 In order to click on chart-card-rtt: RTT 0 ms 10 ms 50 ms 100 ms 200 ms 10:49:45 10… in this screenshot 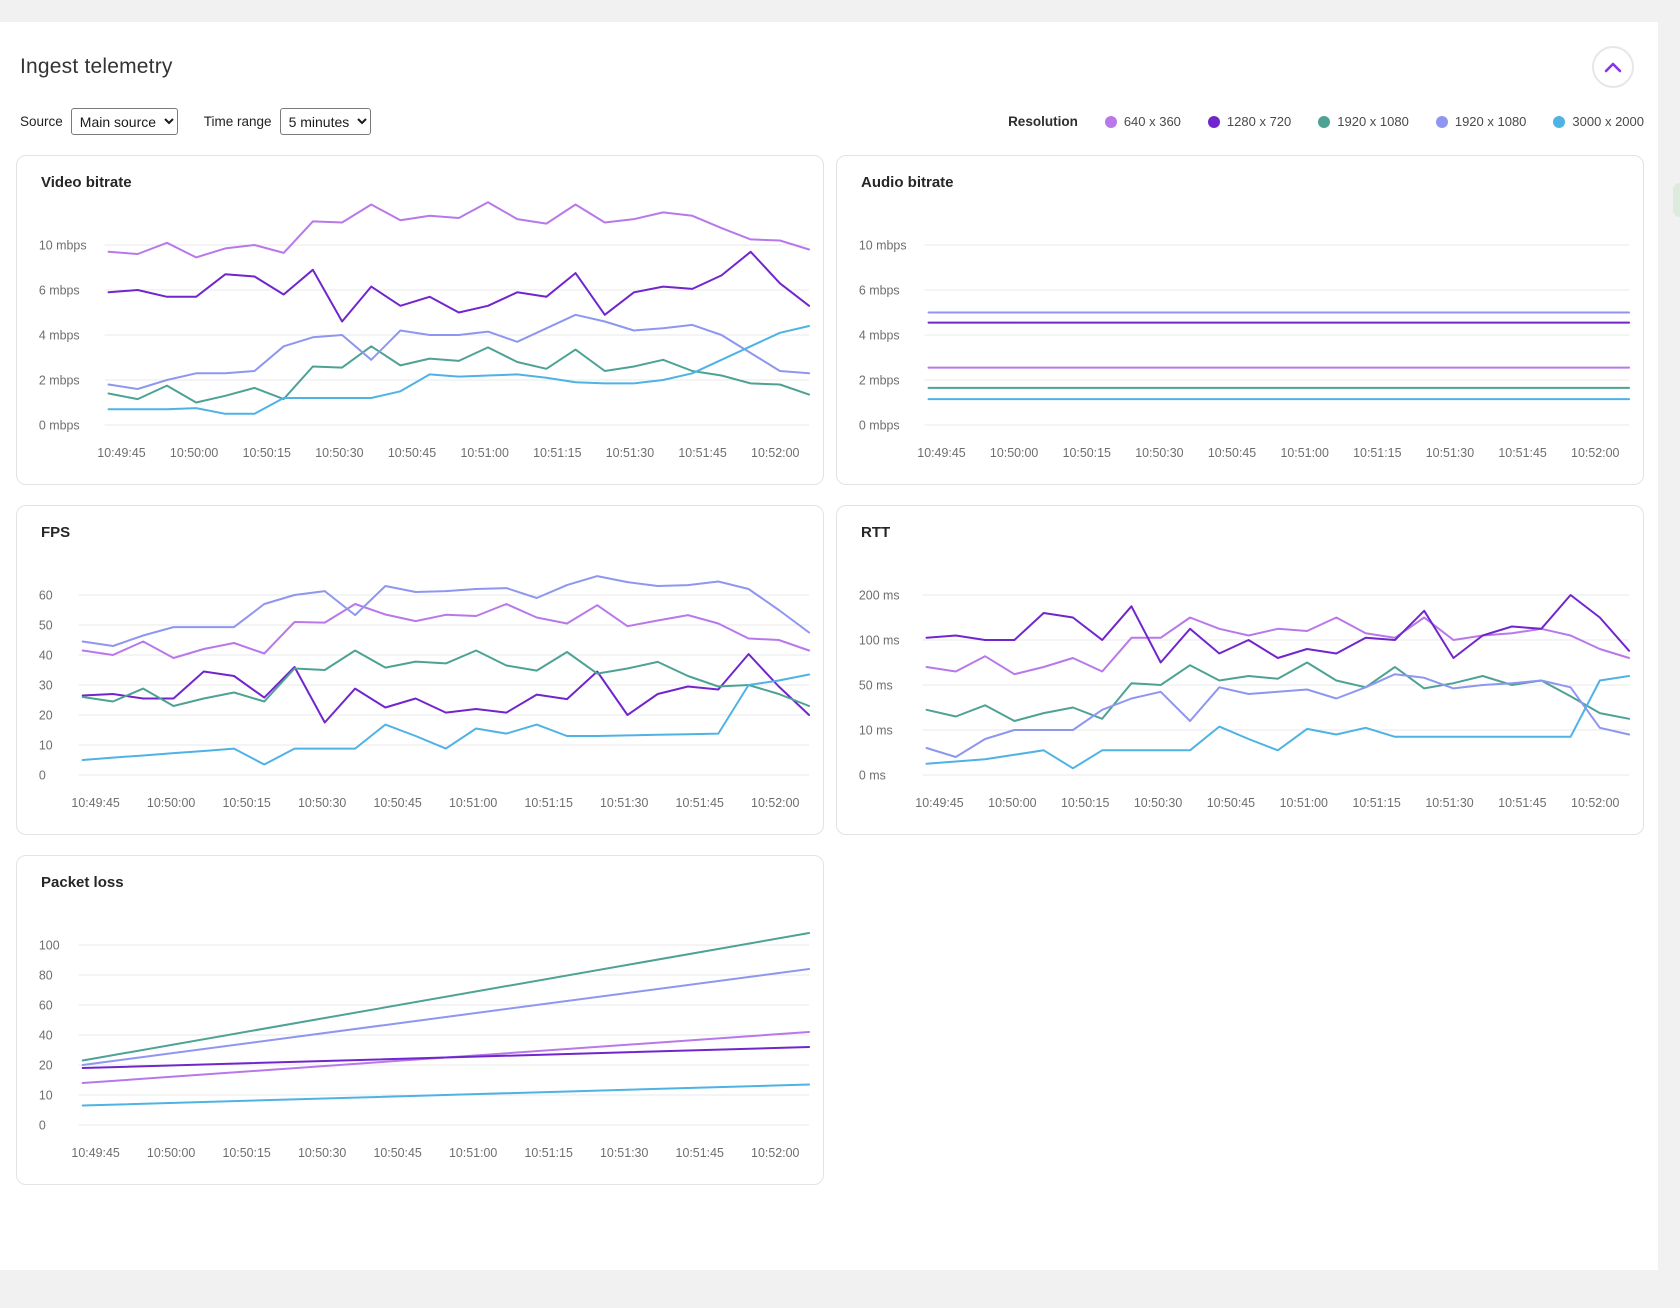, I will do `click(1240, 670)`.